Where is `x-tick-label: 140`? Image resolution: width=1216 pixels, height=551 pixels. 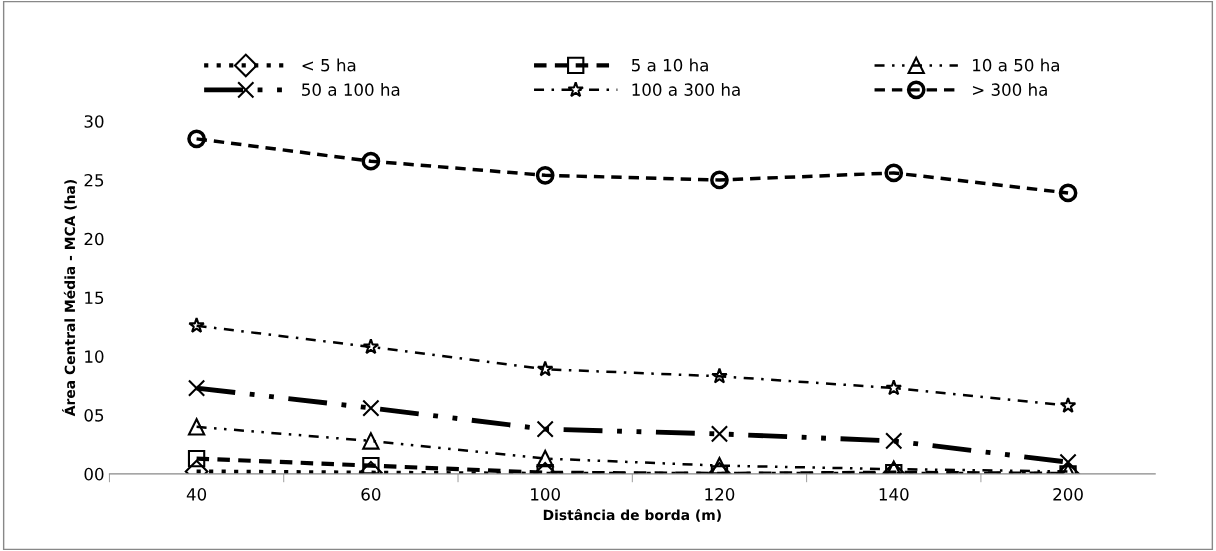
x-tick-label: 140 is located at coordinates (894, 494).